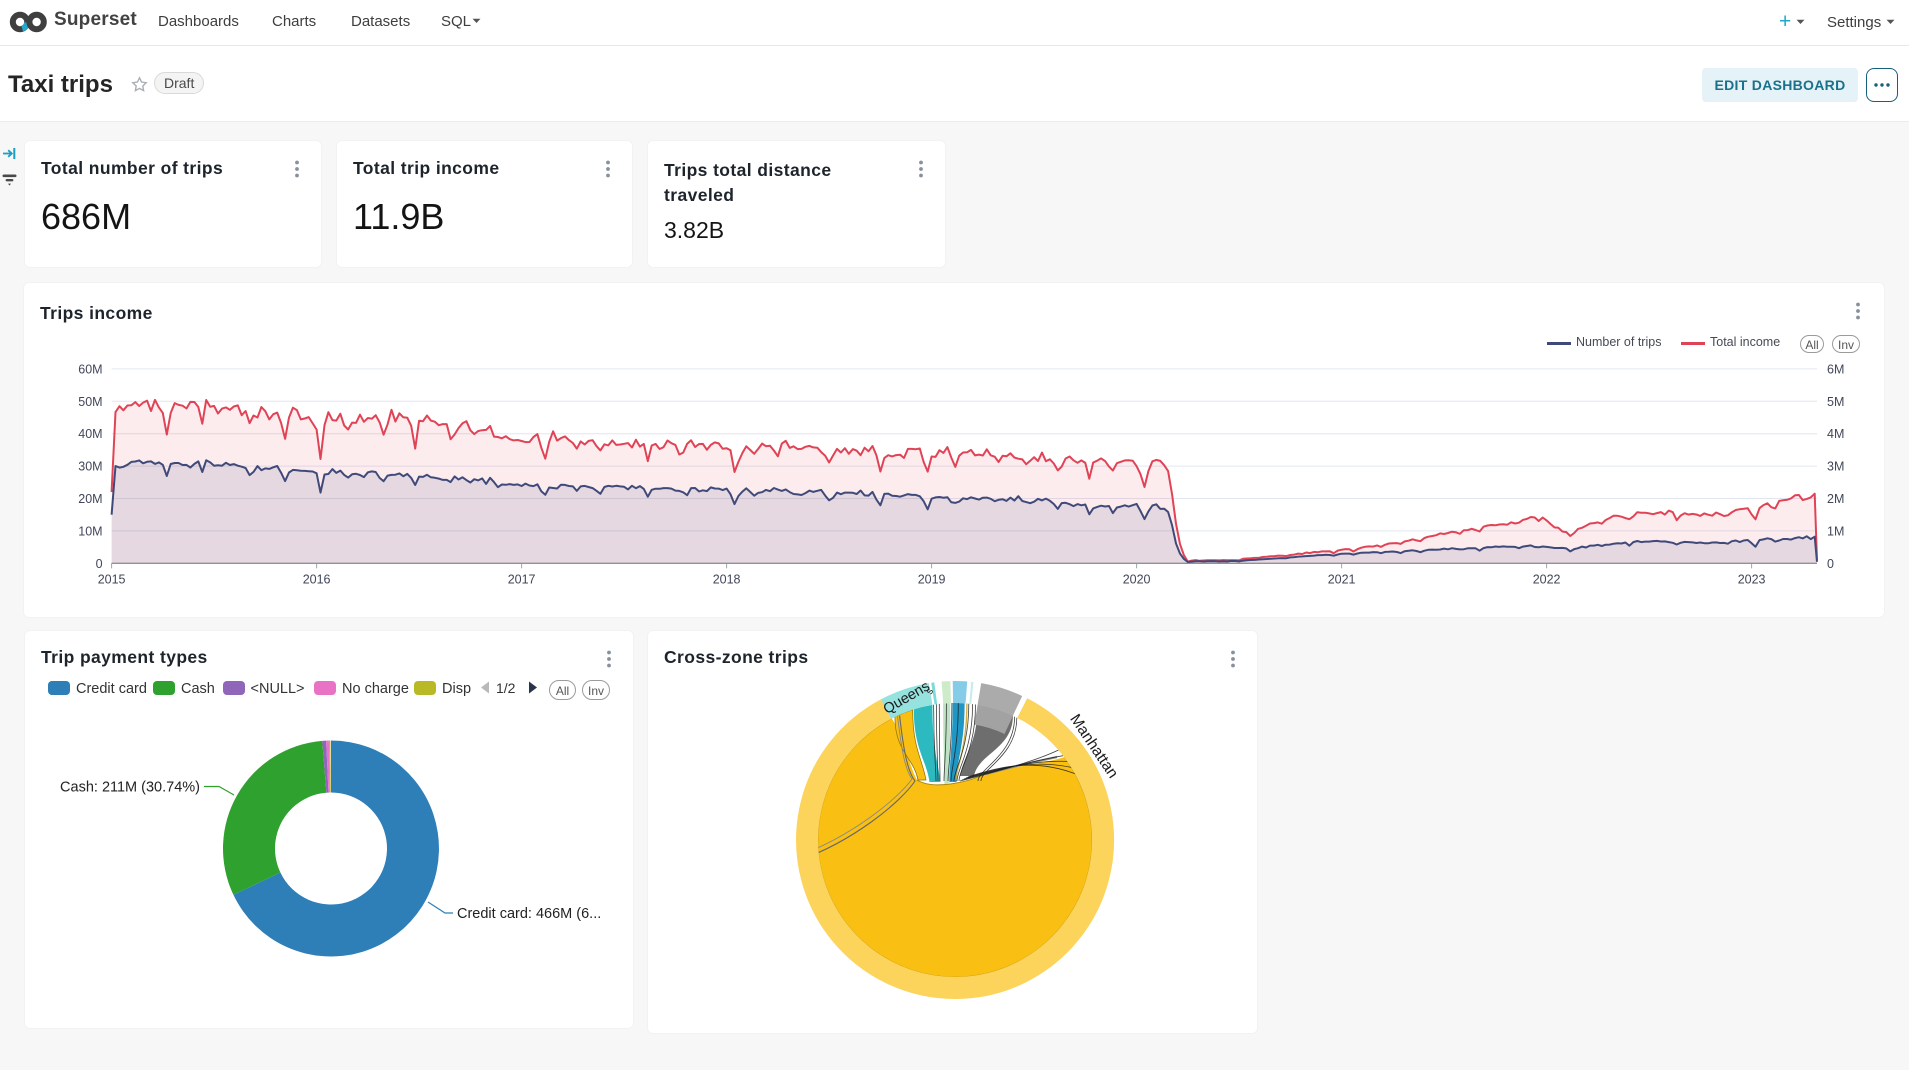  What do you see at coordinates (1547, 579) in the screenshot?
I see `svg-text: 2022` at bounding box center [1547, 579].